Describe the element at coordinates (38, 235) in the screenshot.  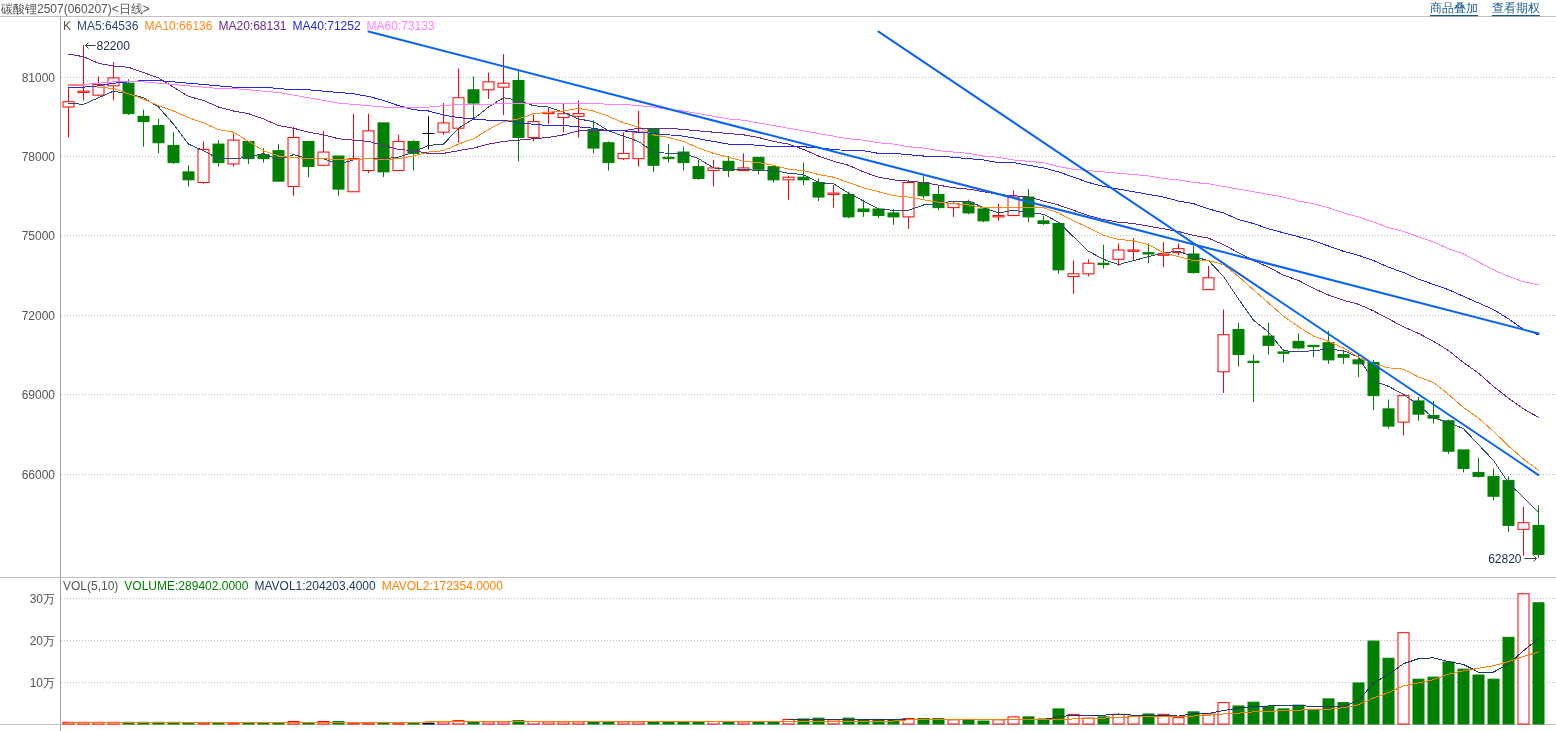
I see `y-tick-label: 75000` at that location.